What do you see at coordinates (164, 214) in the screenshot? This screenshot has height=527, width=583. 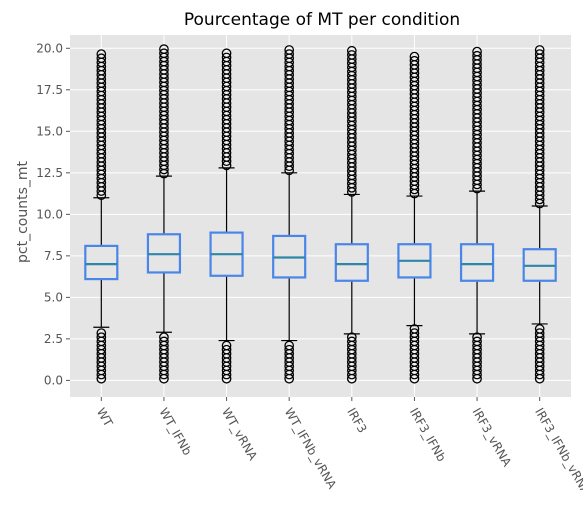 I see `box-WT_IFNb` at bounding box center [164, 214].